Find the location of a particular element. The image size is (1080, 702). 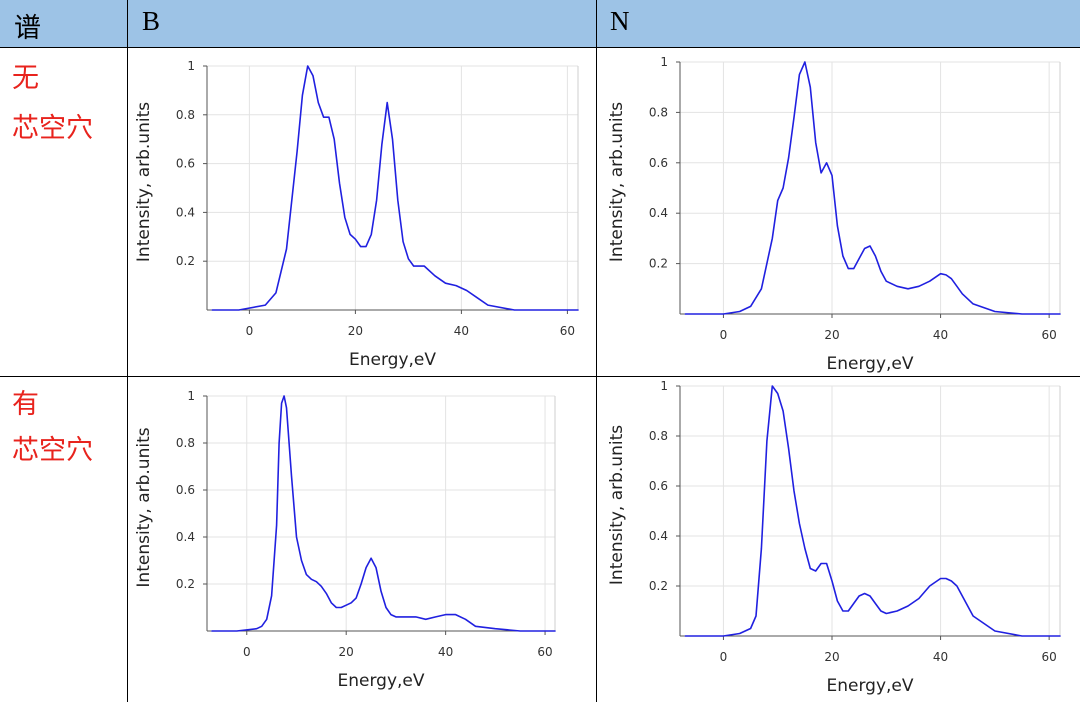

row-label-no-core-hole-2: 芯空穴 is located at coordinates (52, 128).